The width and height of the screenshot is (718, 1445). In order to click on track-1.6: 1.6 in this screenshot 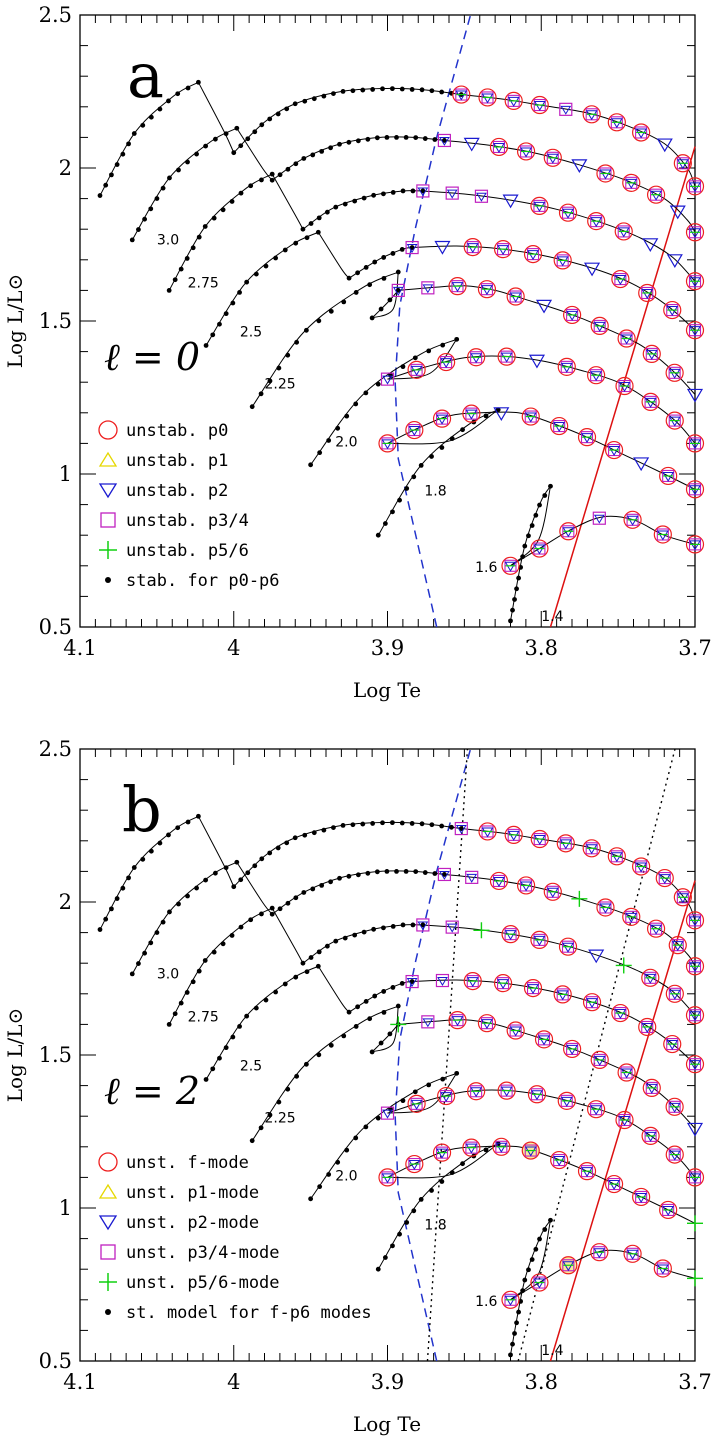, I will do `click(539, 1223)`.